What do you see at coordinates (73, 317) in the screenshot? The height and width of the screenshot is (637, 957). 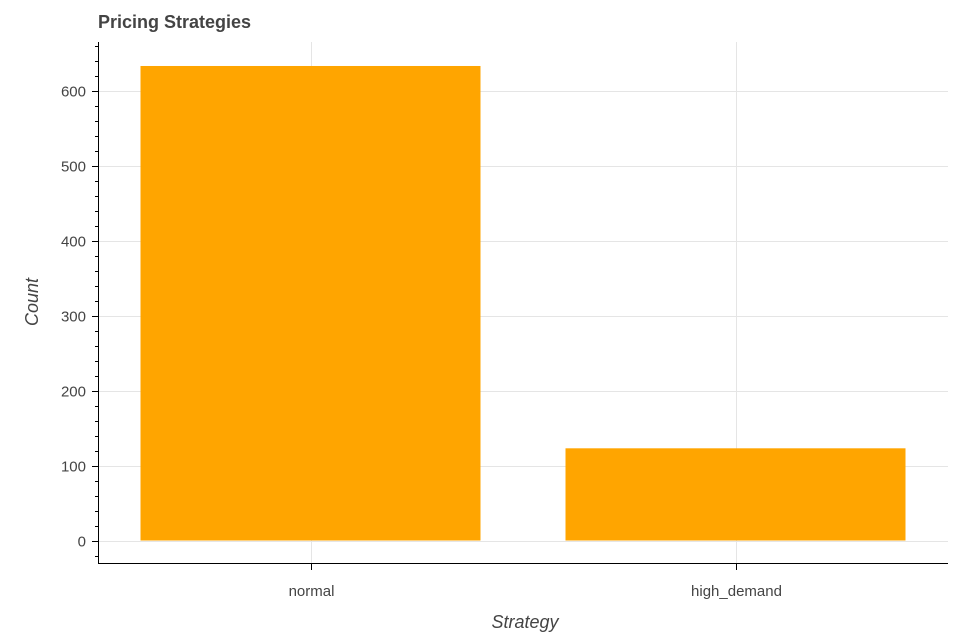 I see `y-tick-label: 300` at bounding box center [73, 317].